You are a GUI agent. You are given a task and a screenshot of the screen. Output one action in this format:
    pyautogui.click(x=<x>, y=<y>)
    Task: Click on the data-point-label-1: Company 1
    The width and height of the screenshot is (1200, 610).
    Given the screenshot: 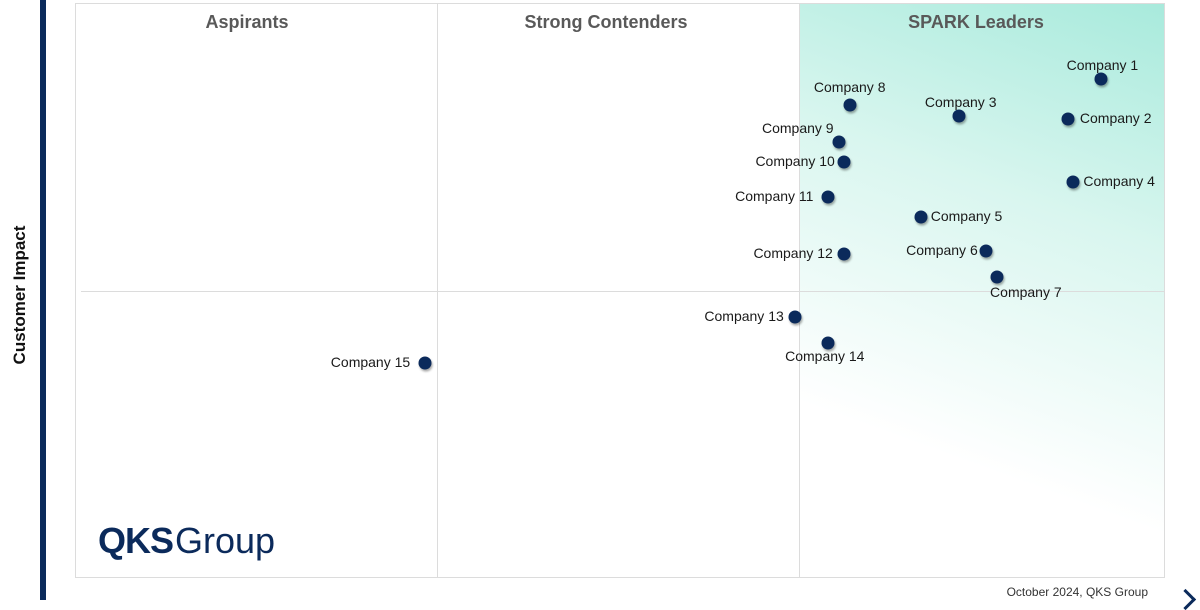 What is the action you would take?
    pyautogui.click(x=1102, y=64)
    